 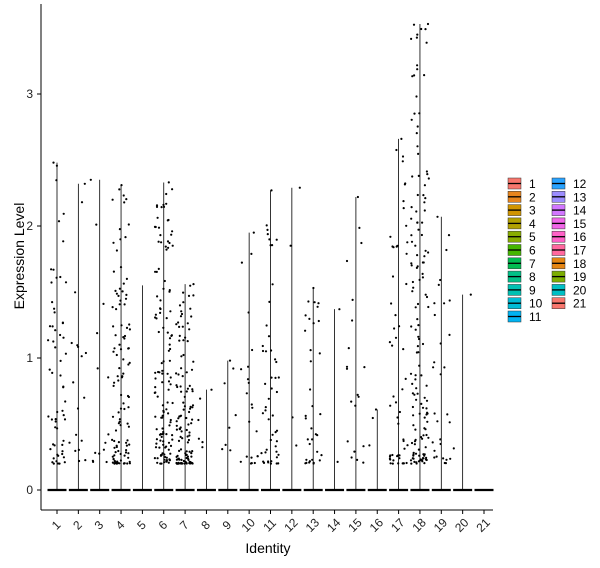 I want to click on legend-label-16: 16, so click(x=580, y=237).